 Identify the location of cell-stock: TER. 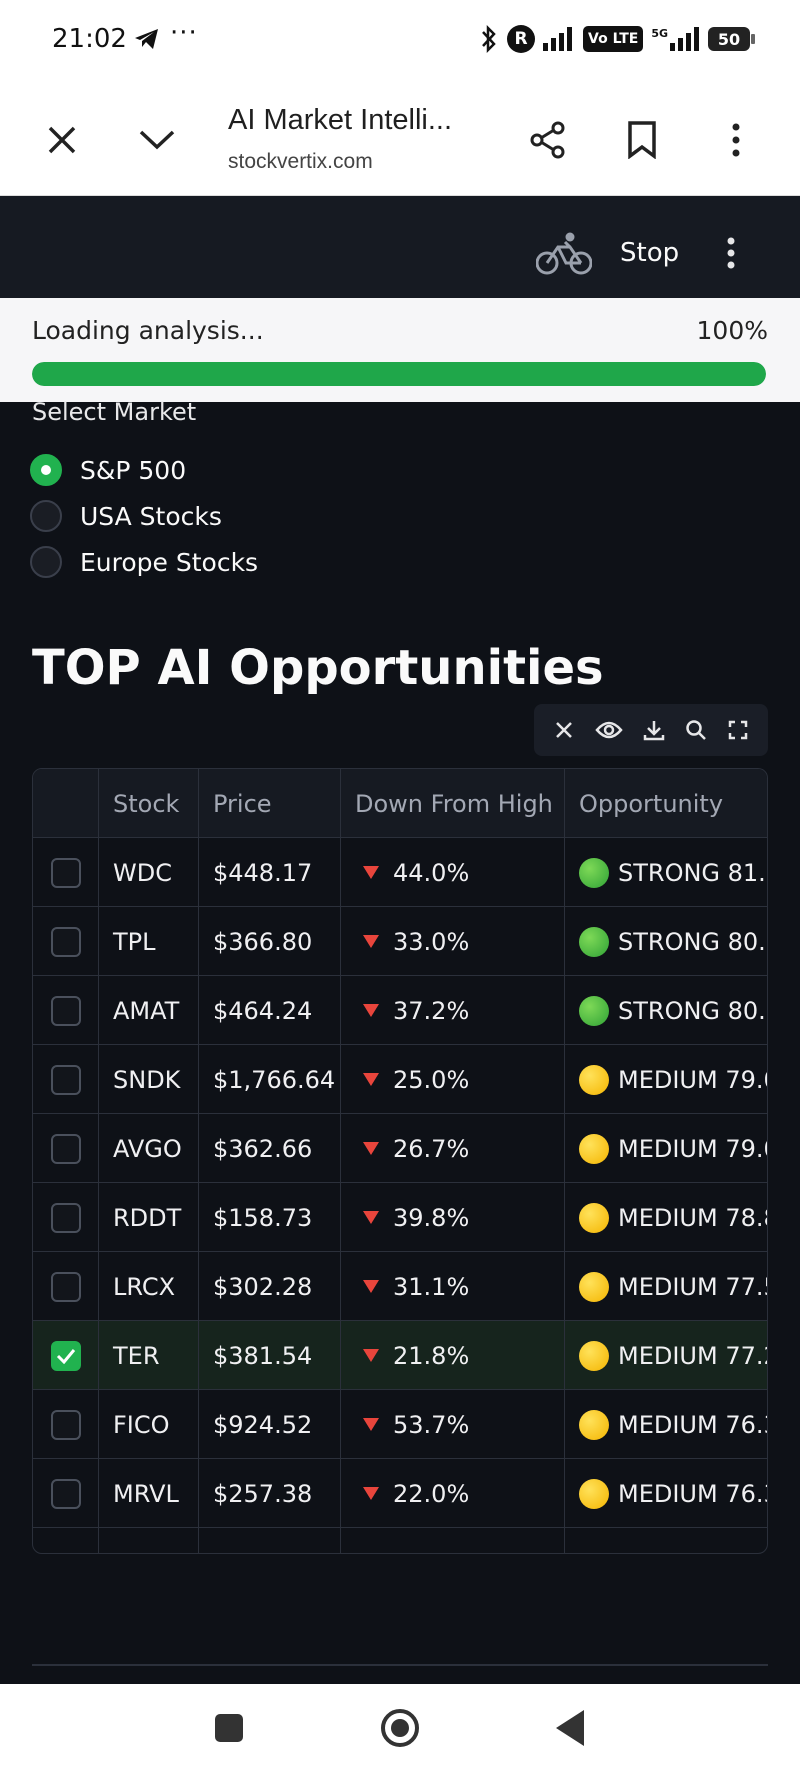
(149, 1355).